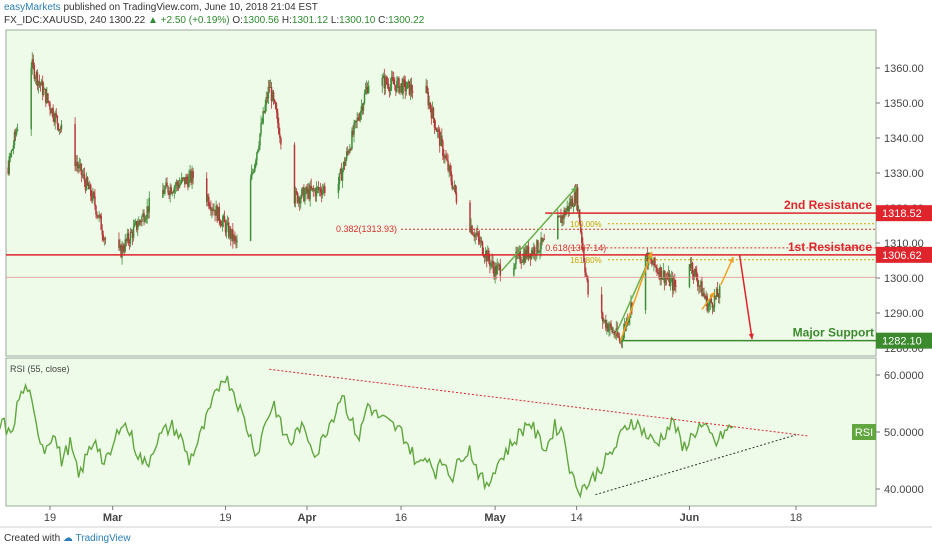  I want to click on tradingview-brand: TradingView, so click(103, 538).